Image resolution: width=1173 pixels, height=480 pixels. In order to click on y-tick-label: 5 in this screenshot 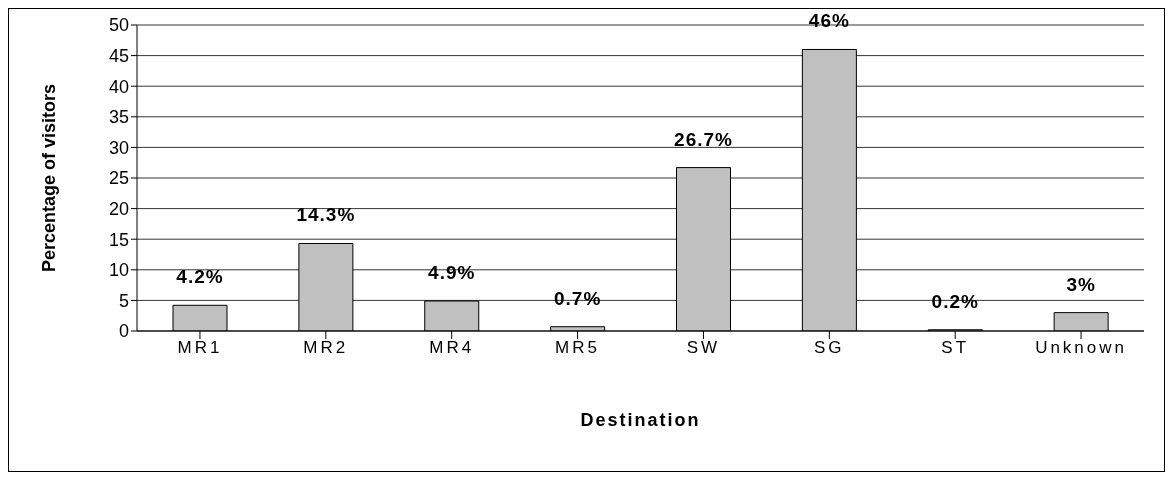, I will do `click(123, 300)`.